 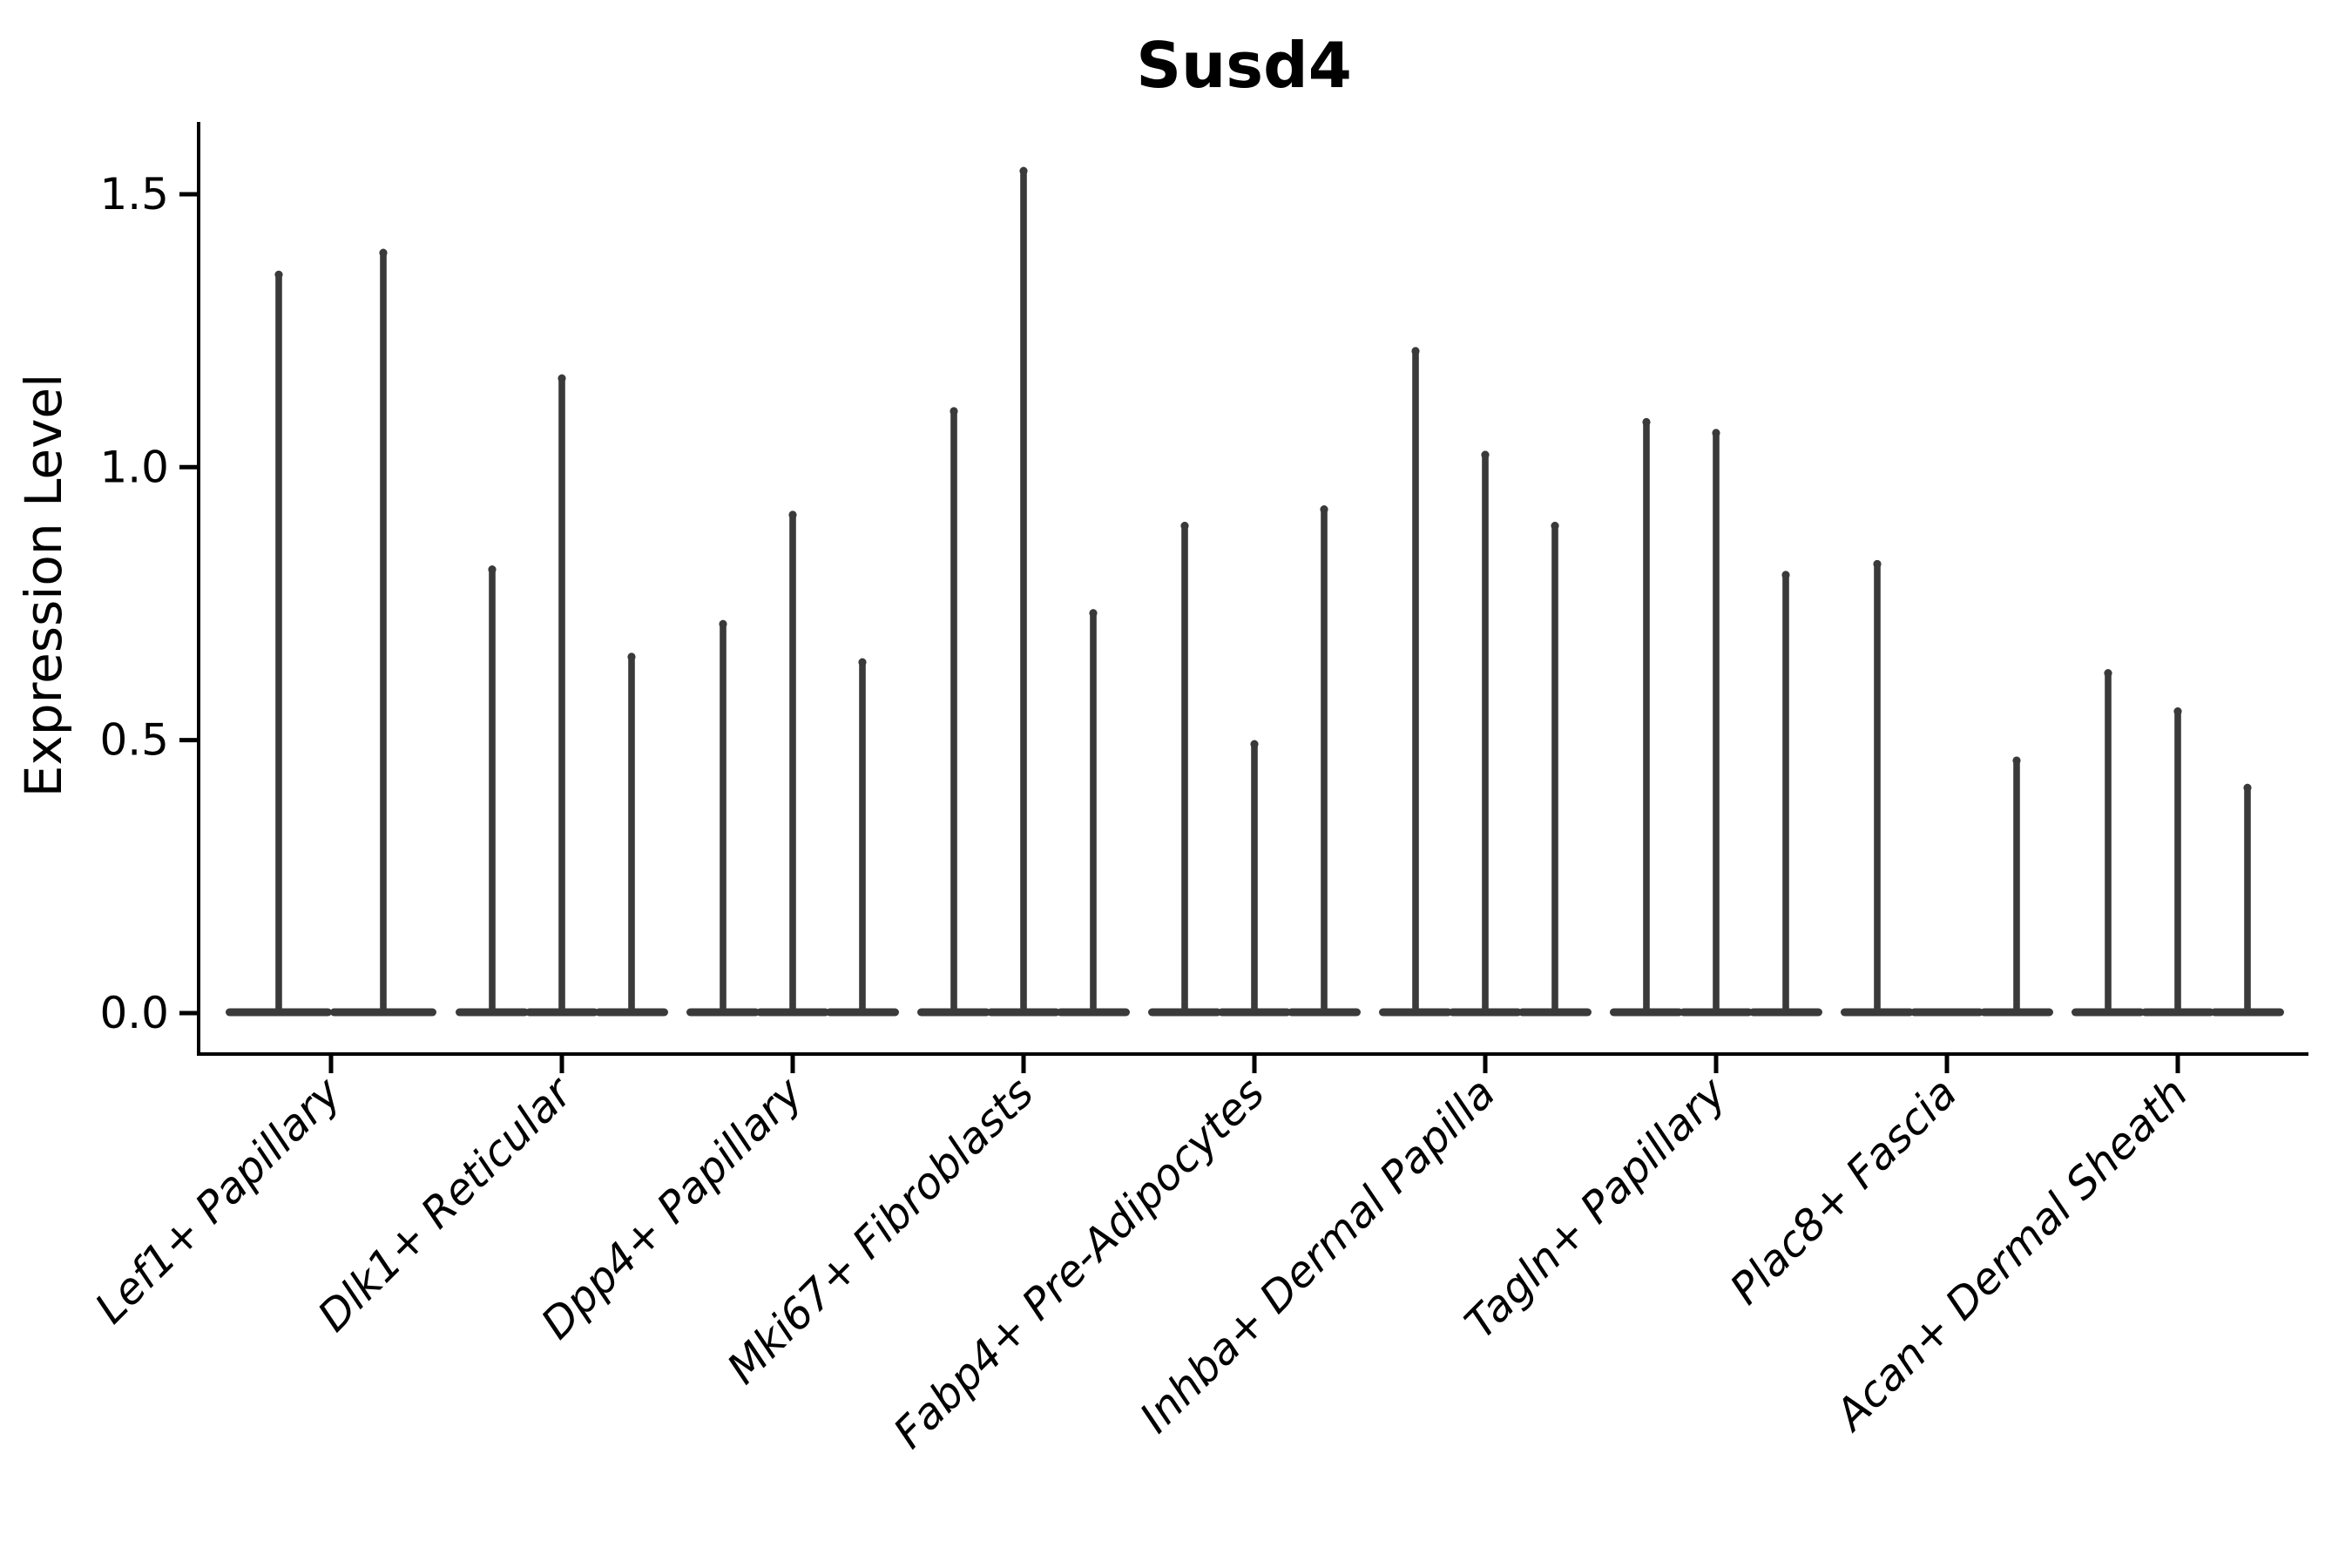 What do you see at coordinates (134, 194) in the screenshot?
I see `y-tick-label: 1.5` at bounding box center [134, 194].